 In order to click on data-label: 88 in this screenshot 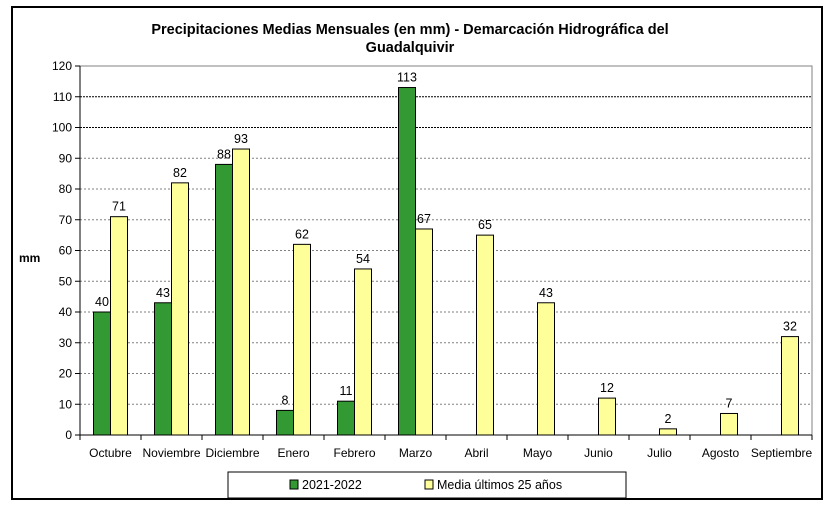, I will do `click(224, 154)`.